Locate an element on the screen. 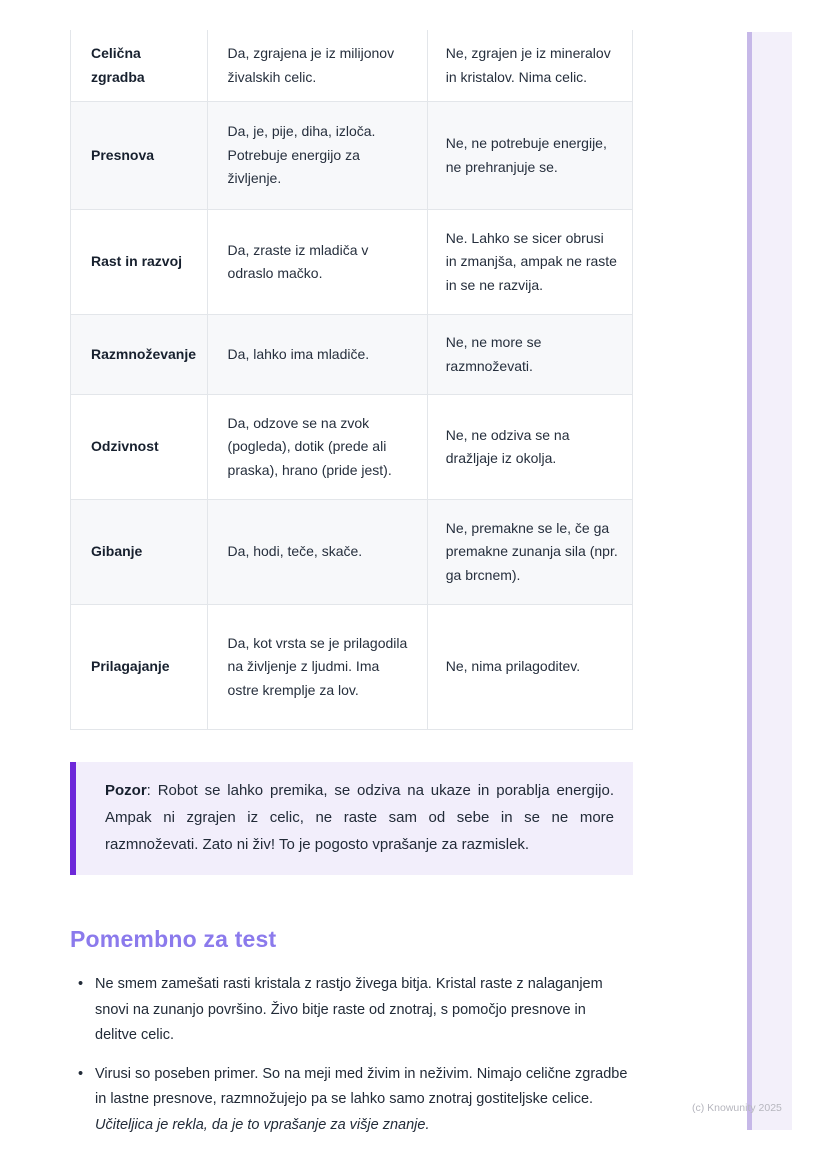 Image resolution: width=828 pixels, height=1171 pixels. table-cell-property-label: Prilagajanje is located at coordinates (139, 667).